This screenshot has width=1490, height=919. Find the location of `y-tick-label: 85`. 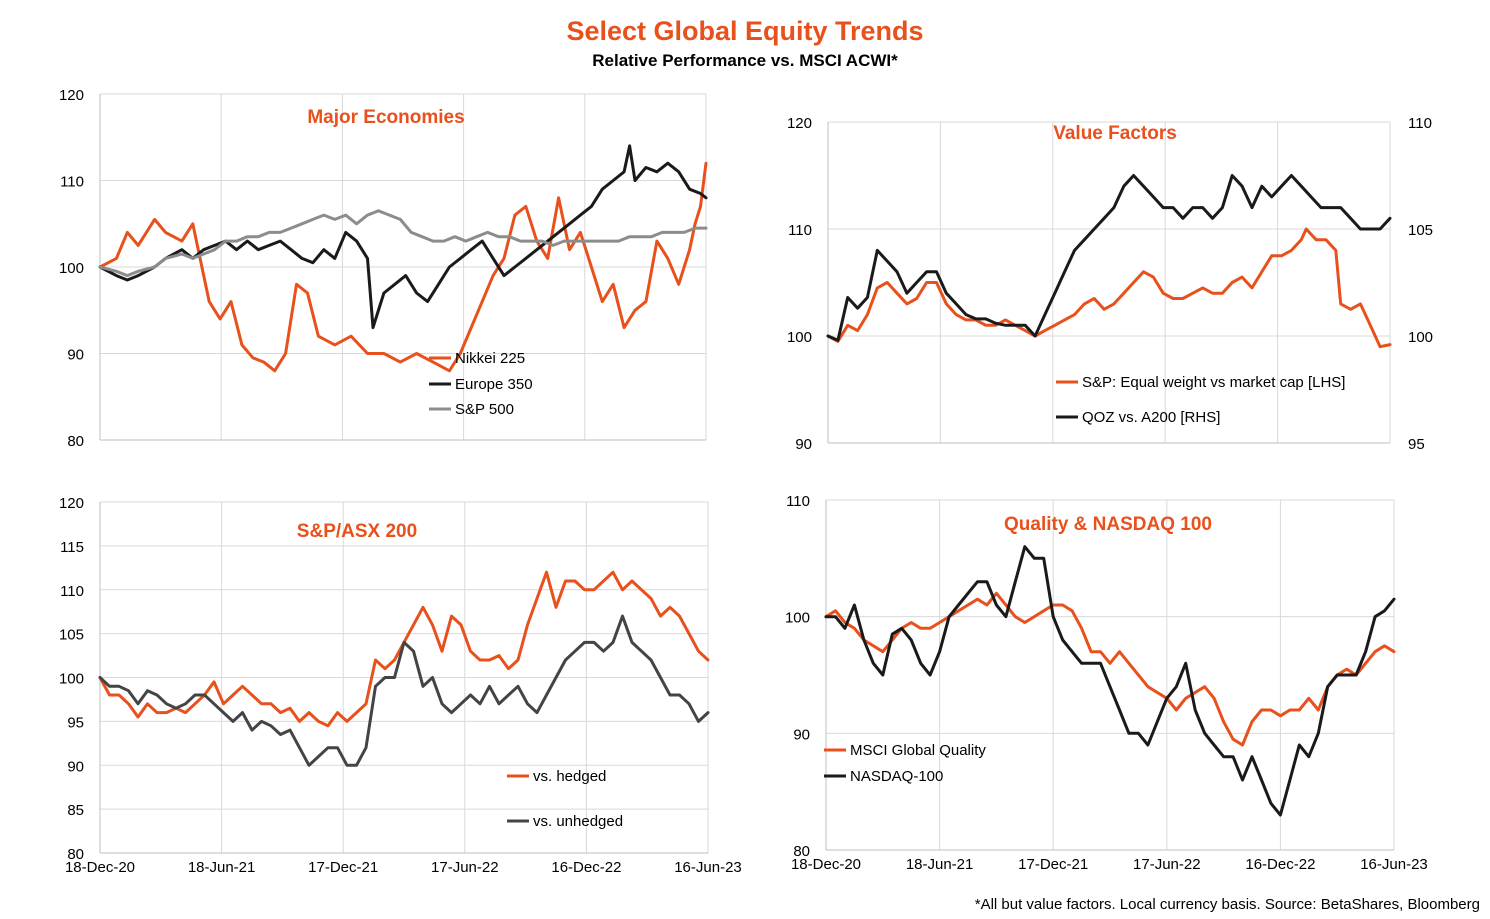

y-tick-label: 85 is located at coordinates (75, 810).